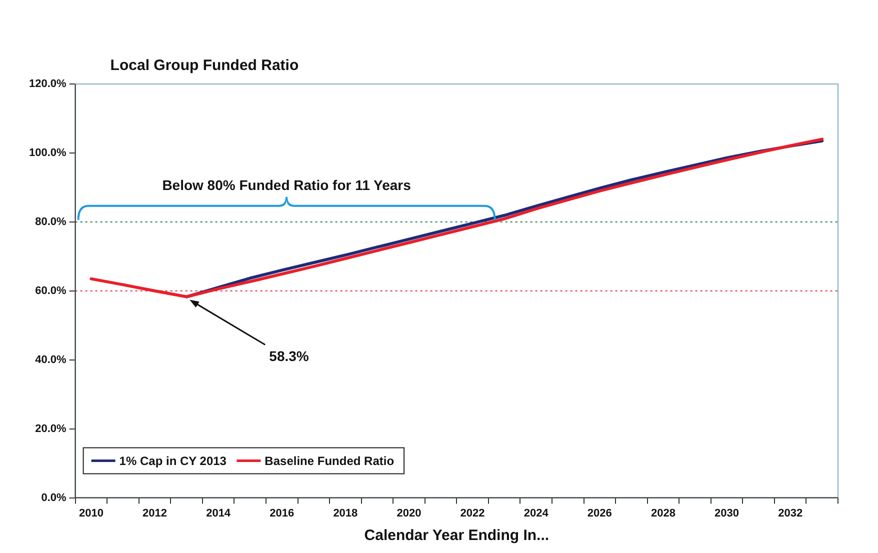 This screenshot has height=553, width=878. What do you see at coordinates (47, 153) in the screenshot?
I see `y-tick-label: 100.0%` at bounding box center [47, 153].